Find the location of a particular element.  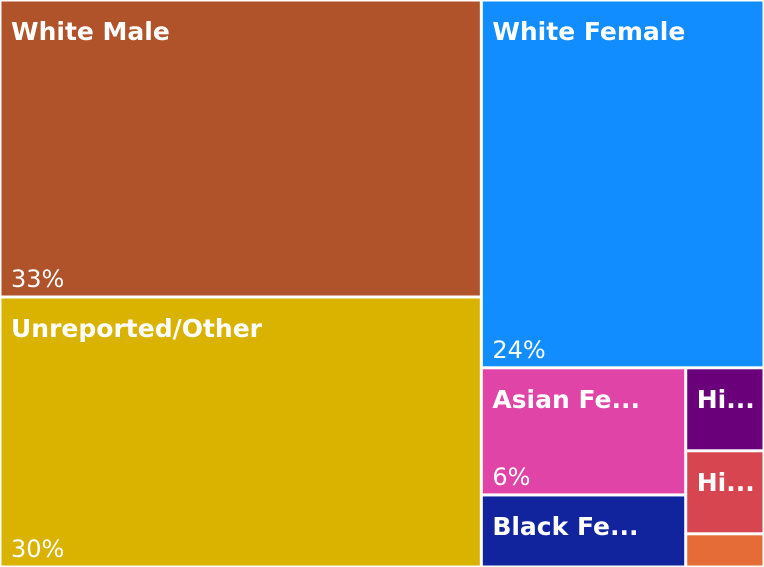

tile-value: 33% is located at coordinates (37, 279).